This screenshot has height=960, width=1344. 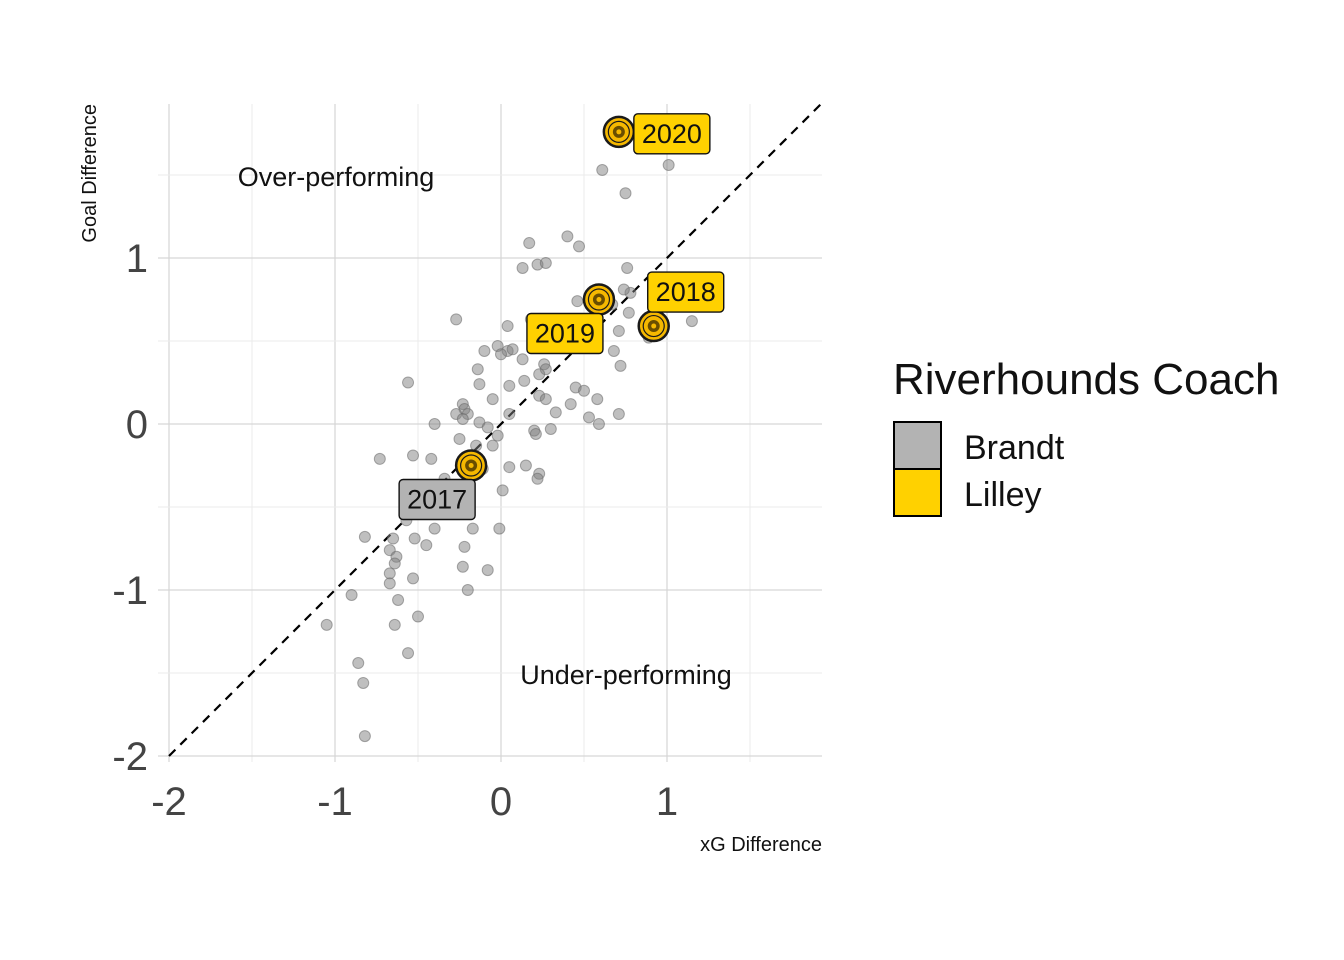 I want to click on season-2019-label: 2019, so click(x=565, y=333).